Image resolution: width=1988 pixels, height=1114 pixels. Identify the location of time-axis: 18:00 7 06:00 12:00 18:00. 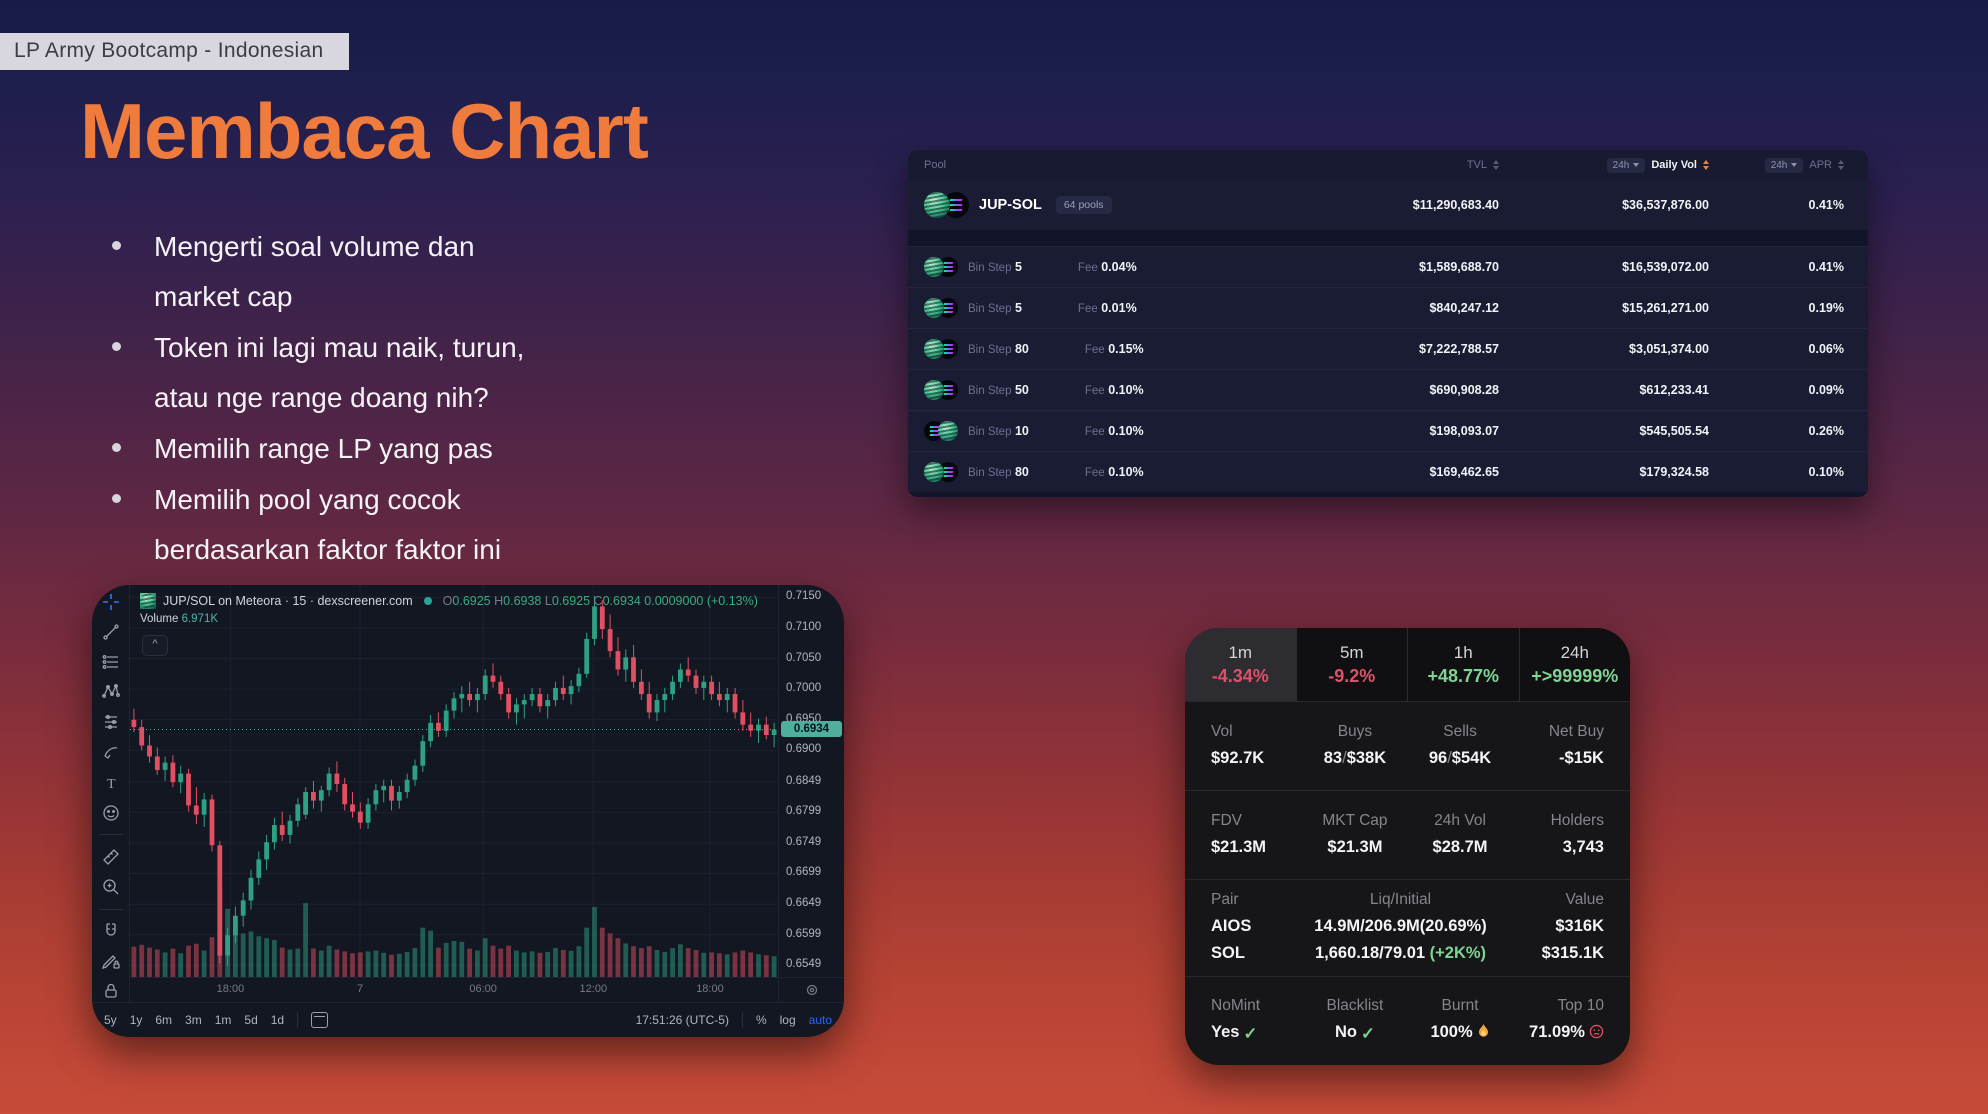
(454, 989).